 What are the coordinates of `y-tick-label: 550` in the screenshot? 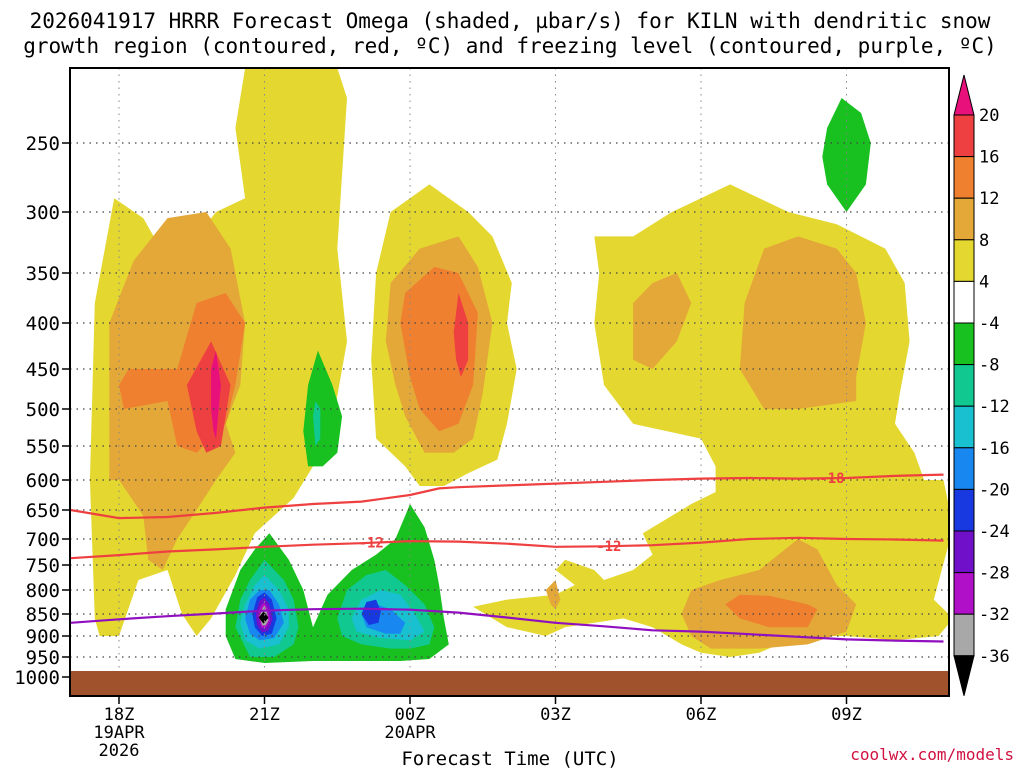 It's located at (43, 447).